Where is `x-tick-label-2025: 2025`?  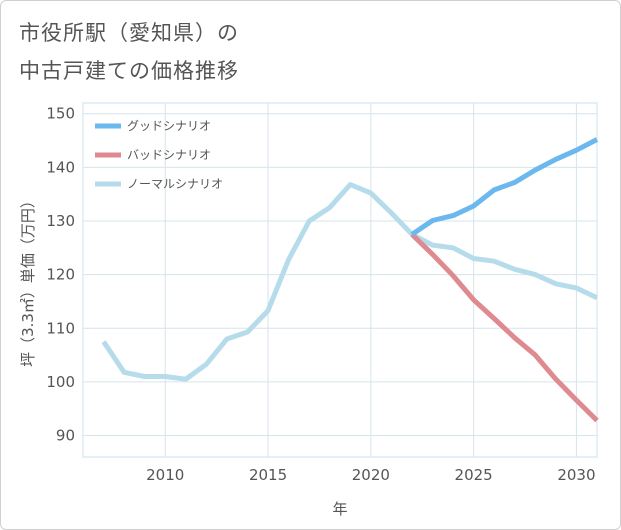
x-tick-label-2025: 2025 is located at coordinates (474, 475).